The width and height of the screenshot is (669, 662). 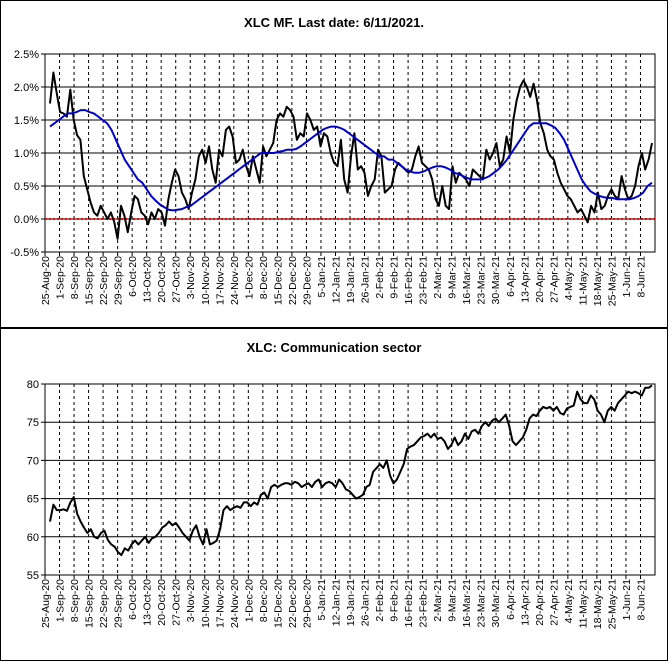 What do you see at coordinates (119, 280) in the screenshot?
I see `chart1-x-tick-label: 29-Sep-20` at bounding box center [119, 280].